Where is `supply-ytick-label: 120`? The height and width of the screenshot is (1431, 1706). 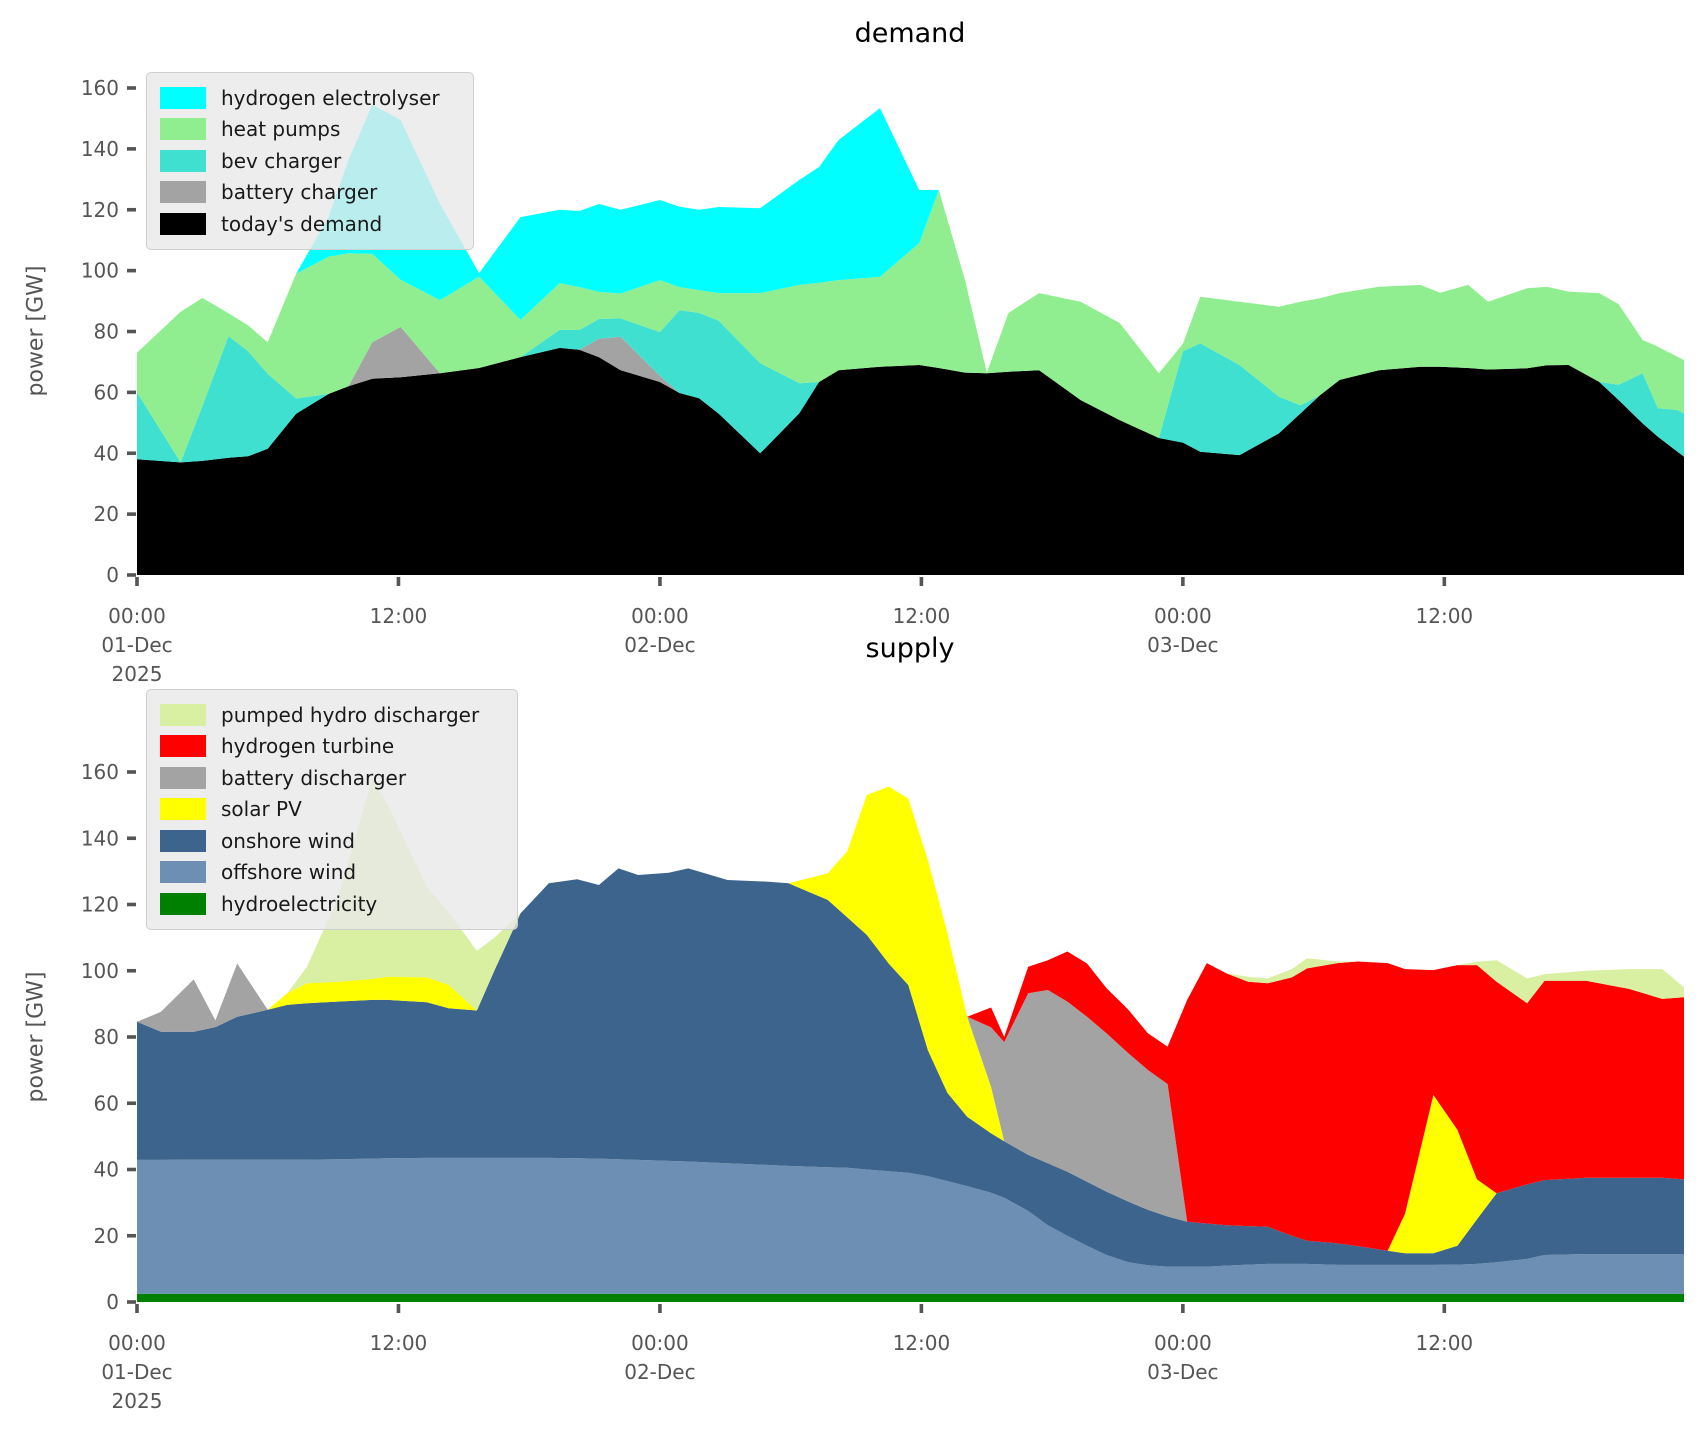
supply-ytick-label: 120 is located at coordinates (100, 905).